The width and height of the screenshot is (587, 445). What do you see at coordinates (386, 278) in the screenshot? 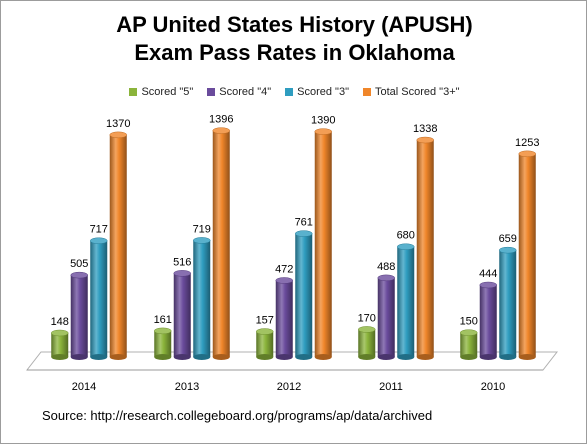
I see `bar-cap-2011-series2` at bounding box center [386, 278].